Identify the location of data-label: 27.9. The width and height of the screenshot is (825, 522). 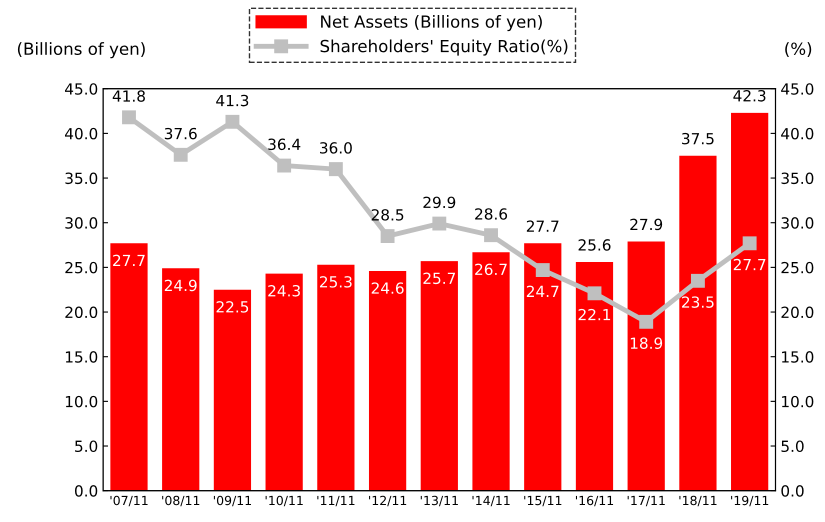
(646, 224).